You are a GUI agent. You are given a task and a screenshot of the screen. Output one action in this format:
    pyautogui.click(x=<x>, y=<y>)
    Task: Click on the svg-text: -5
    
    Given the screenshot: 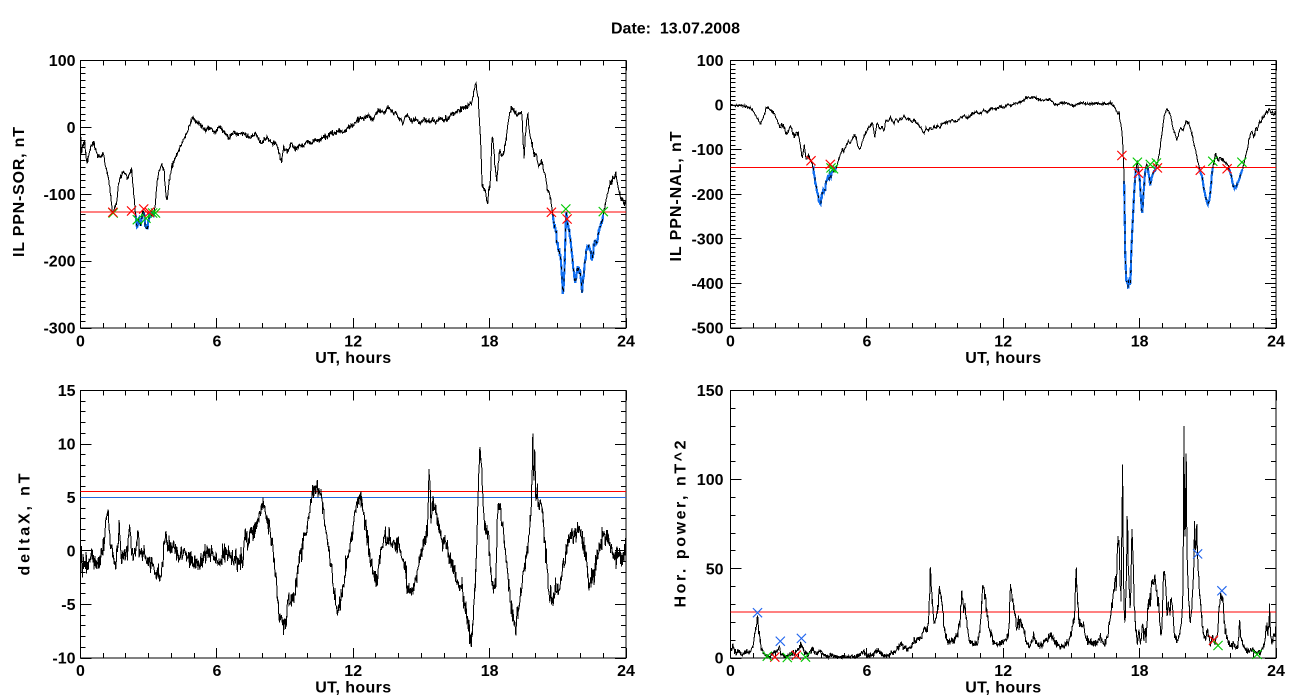 What is the action you would take?
    pyautogui.click(x=68, y=605)
    